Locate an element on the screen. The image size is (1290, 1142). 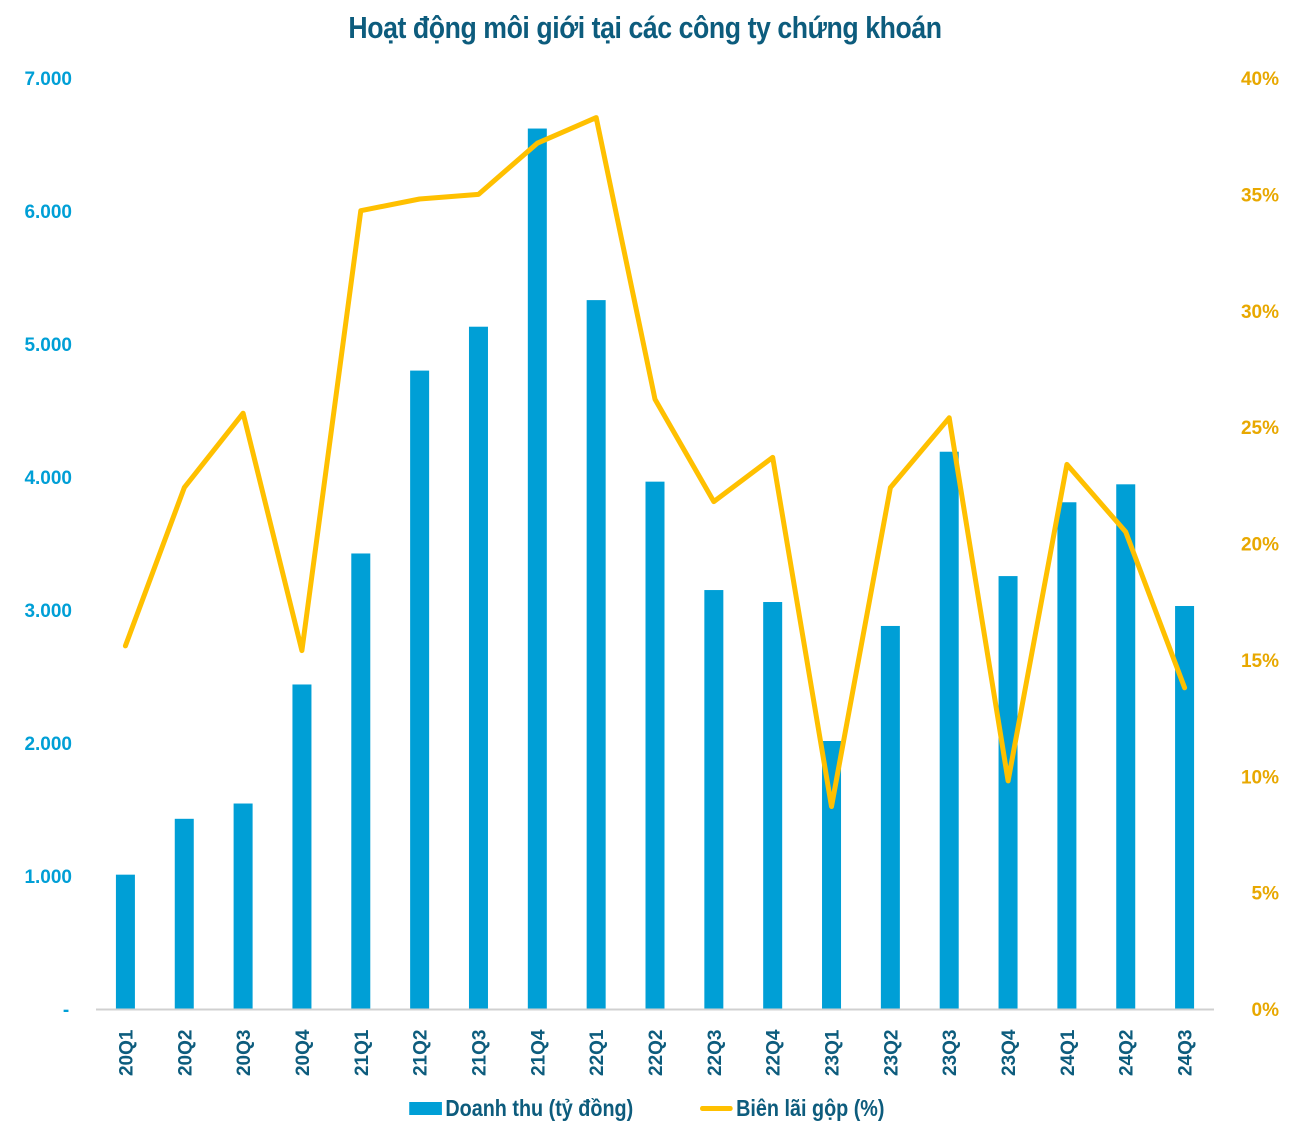
x-tick-label: 20Q3 is located at coordinates (244, 1053).